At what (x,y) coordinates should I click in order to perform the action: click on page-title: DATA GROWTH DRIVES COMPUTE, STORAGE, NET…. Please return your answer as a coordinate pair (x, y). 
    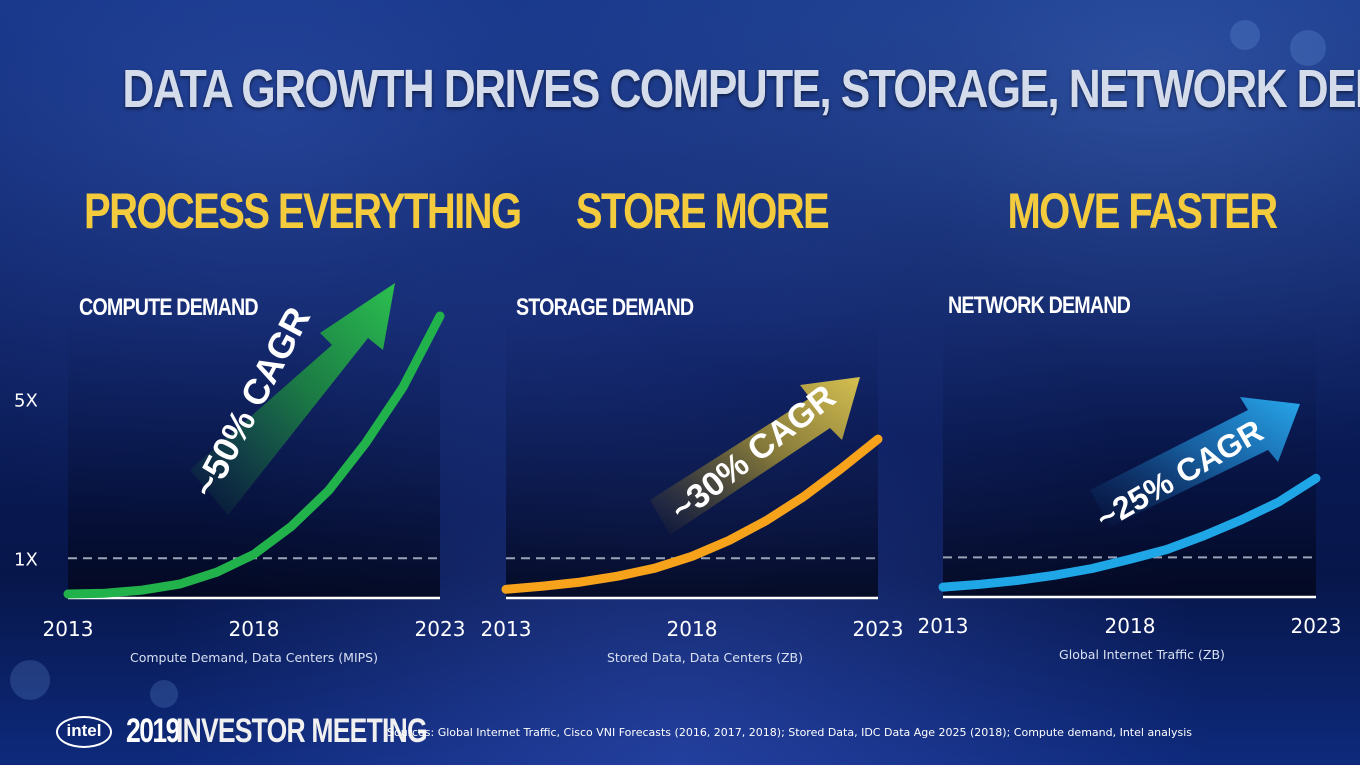
    Looking at the image, I should click on (741, 89).